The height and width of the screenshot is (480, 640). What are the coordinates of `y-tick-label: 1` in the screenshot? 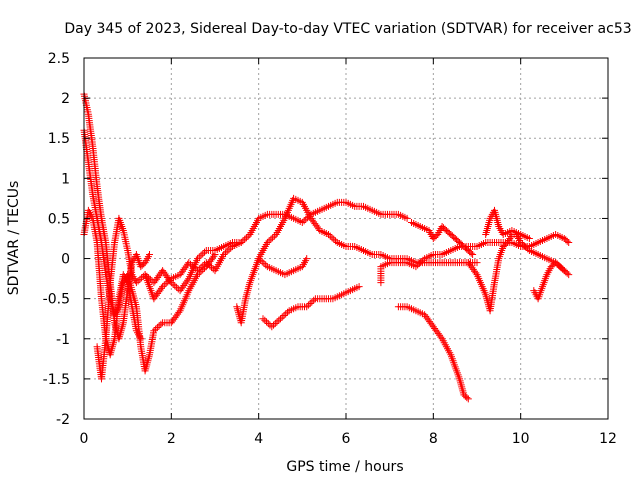 It's located at (65, 179).